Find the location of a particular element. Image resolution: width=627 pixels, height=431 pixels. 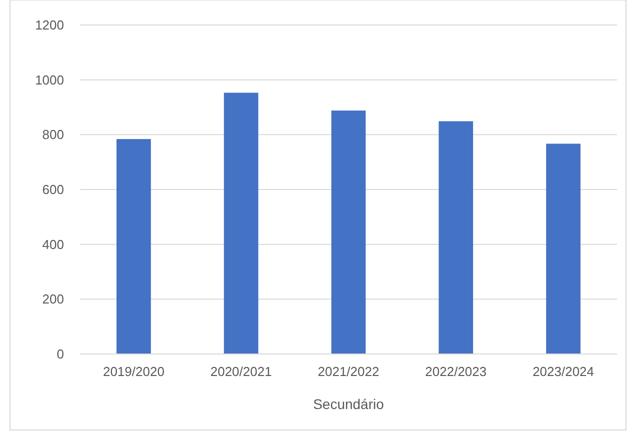

x-tick-label: 2022/2023 is located at coordinates (456, 371).